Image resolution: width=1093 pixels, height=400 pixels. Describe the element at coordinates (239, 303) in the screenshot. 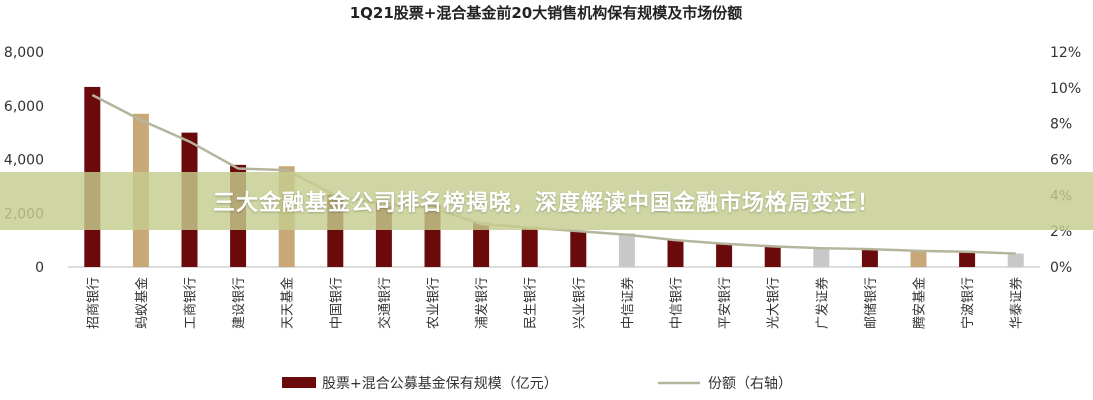

I see `category-label: 建设银行` at that location.